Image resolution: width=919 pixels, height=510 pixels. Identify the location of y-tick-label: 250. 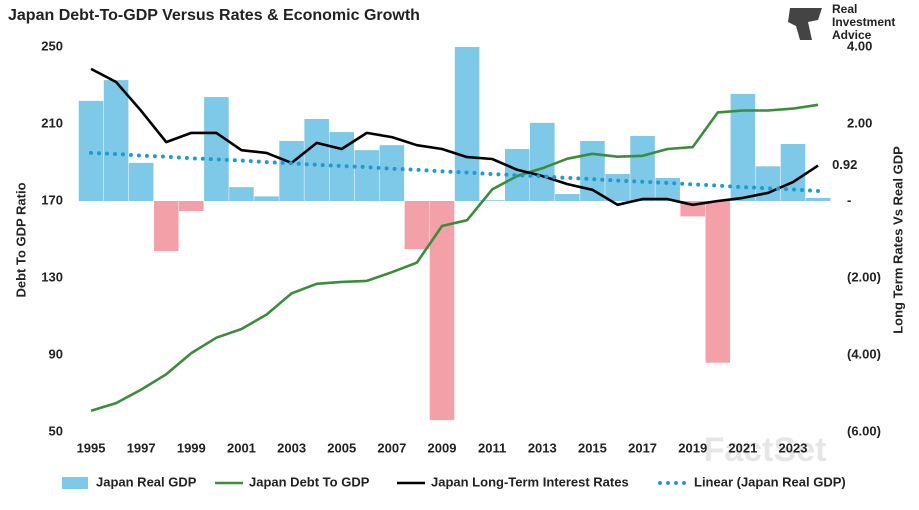
(52, 45).